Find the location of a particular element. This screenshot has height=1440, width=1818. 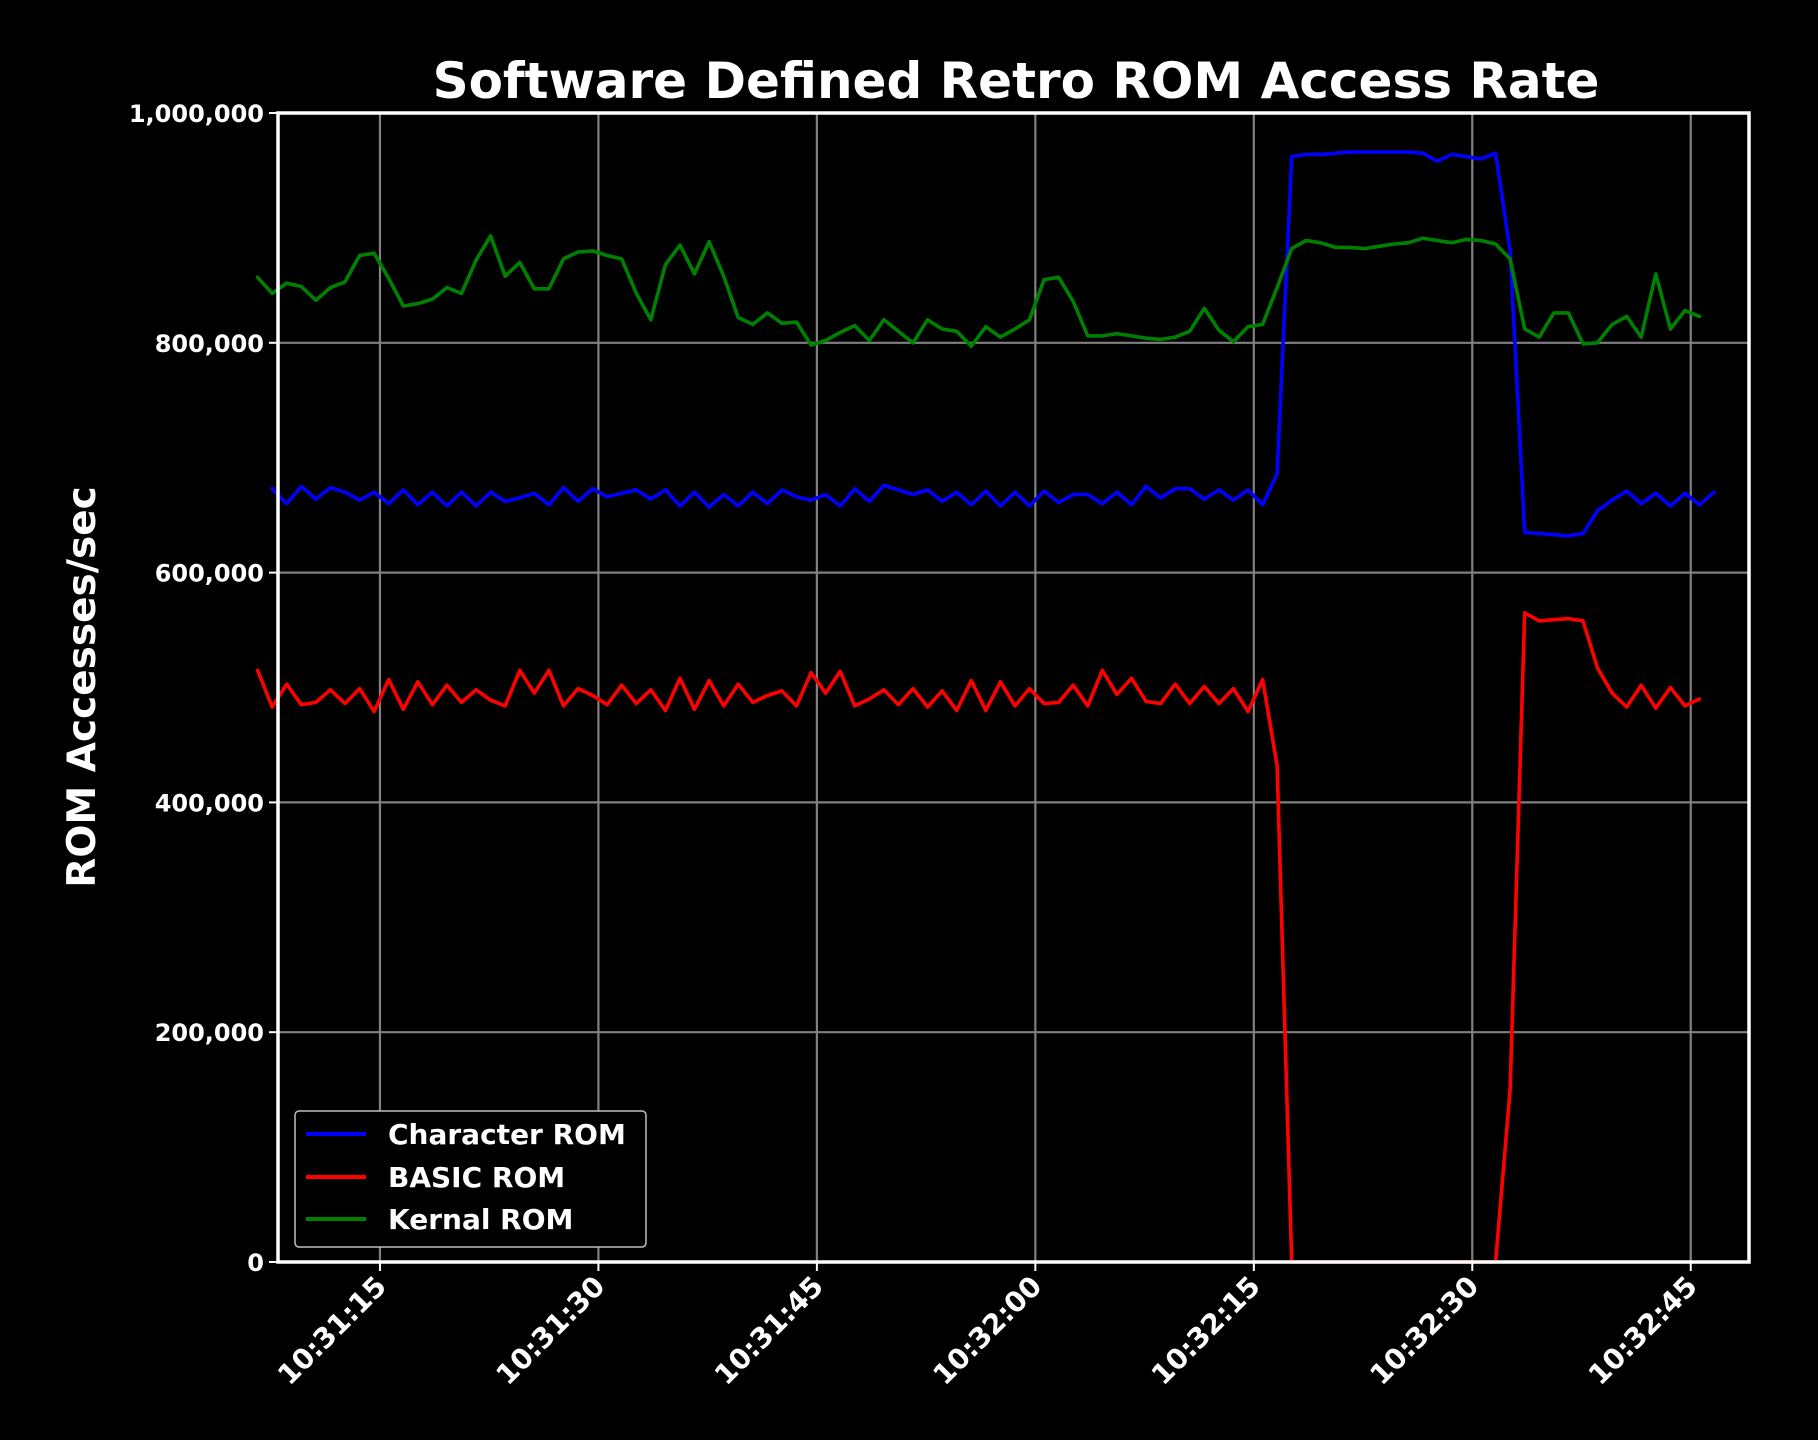

y-tick-label-800-000: 800,000 is located at coordinates (209, 344).